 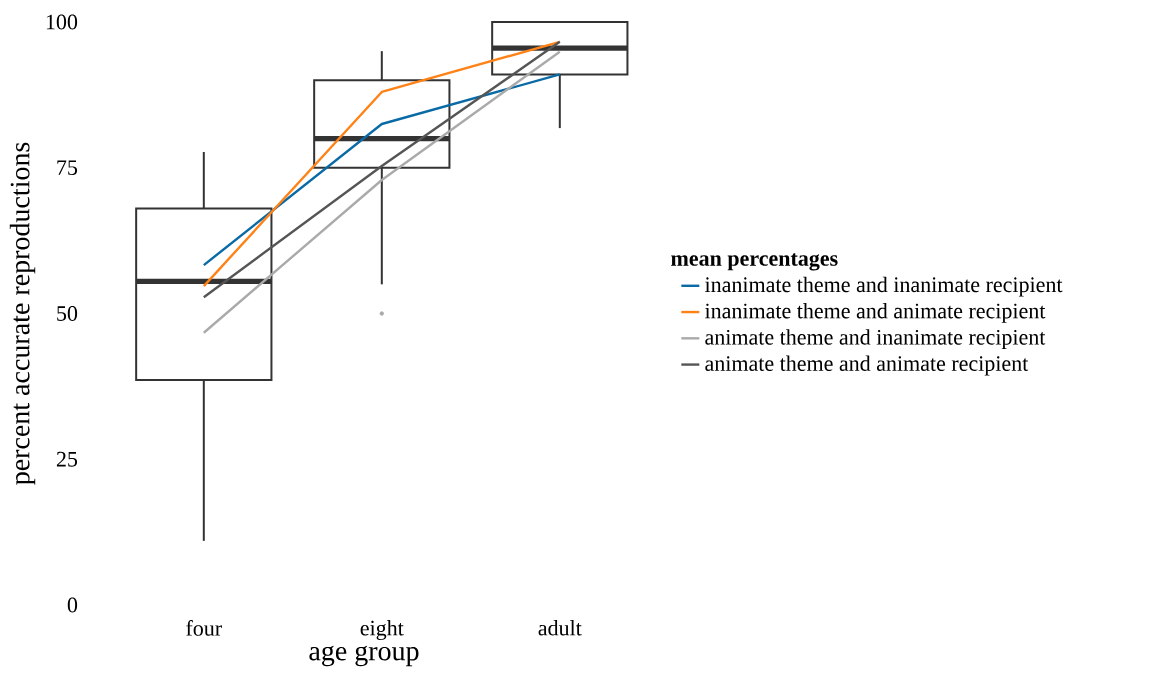 I want to click on legend-label: inanimate theme and inanimate recipient, so click(x=884, y=286).